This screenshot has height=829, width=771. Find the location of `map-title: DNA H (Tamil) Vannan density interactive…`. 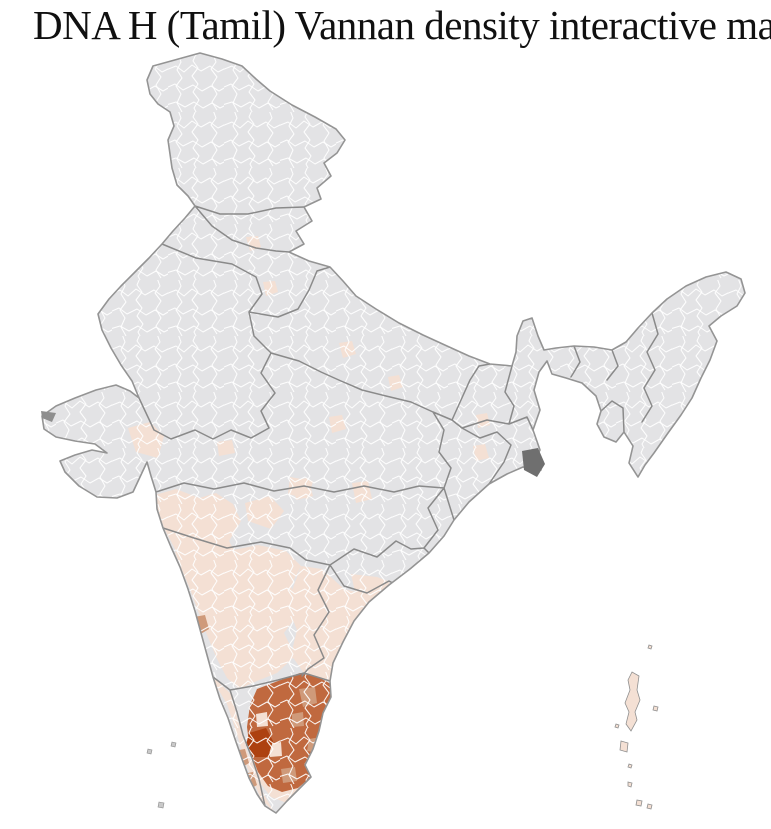

map-title: DNA H (Tamil) Vannan density interactive… is located at coordinates (402, 25).